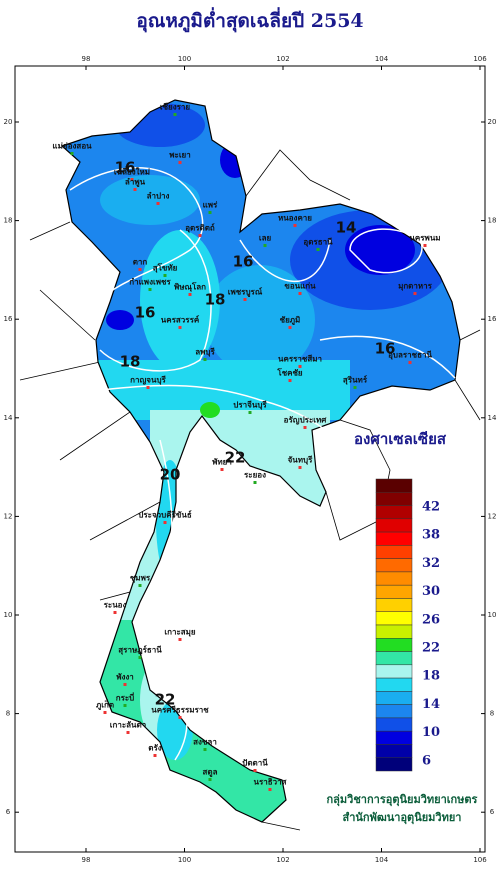 The image size is (500, 871). Describe the element at coordinates (140, 262) in the screenshot. I see `place-label: ตาก` at that location.